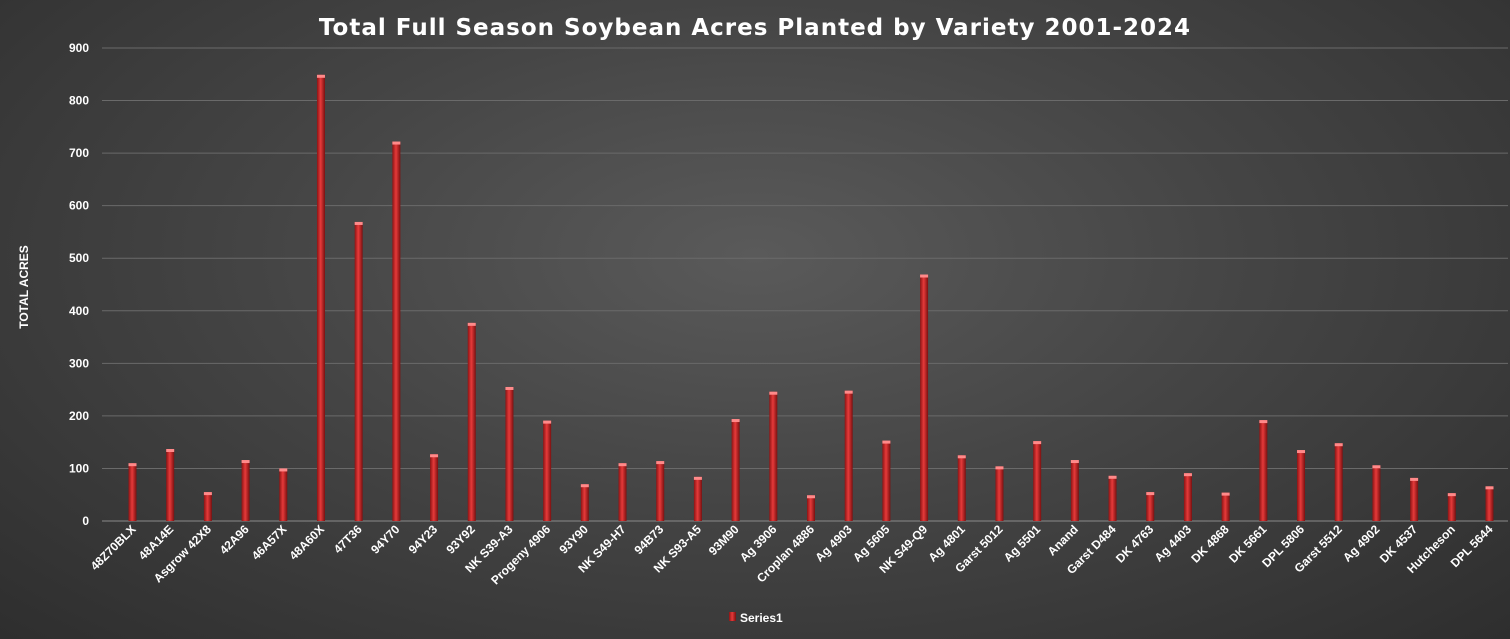 The image size is (1510, 639). I want to click on legend-label-series1: Series1, so click(761, 618).